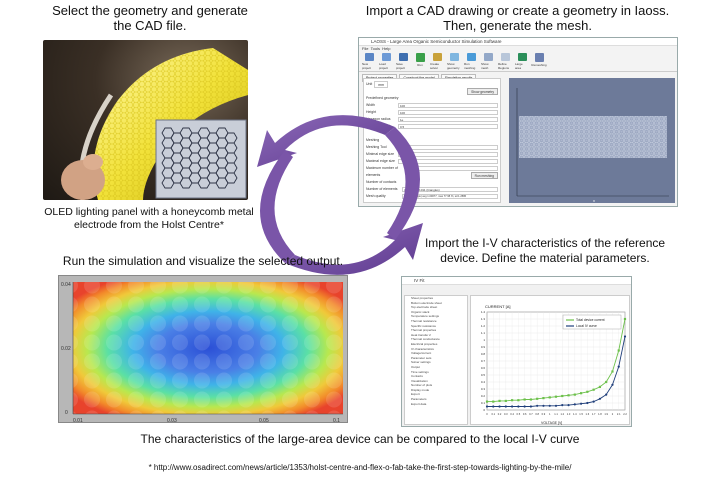 The height and width of the screenshot is (480, 720). I want to click on toolbar-button-9: Large area, so click(522, 61).